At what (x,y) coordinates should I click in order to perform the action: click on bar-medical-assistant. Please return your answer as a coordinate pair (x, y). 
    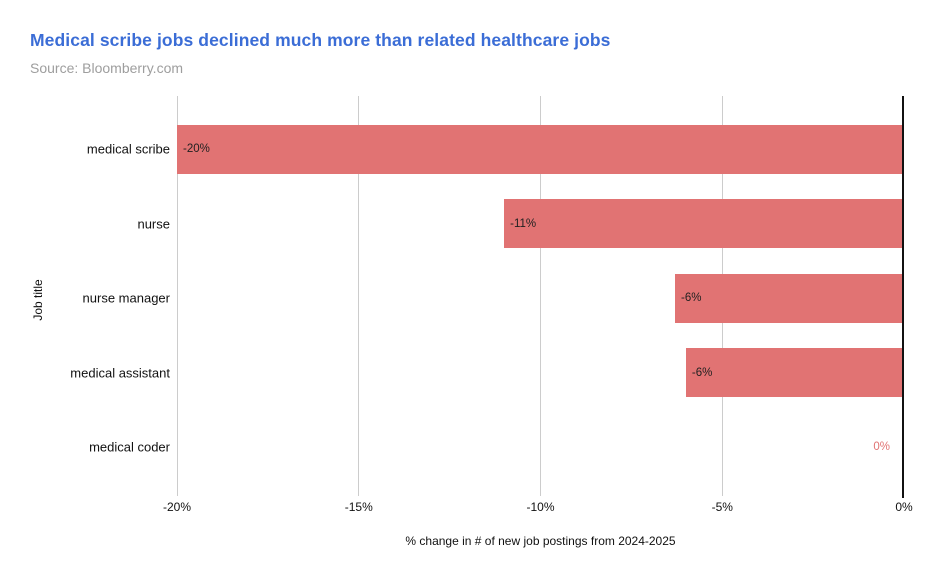
    Looking at the image, I should click on (794, 372).